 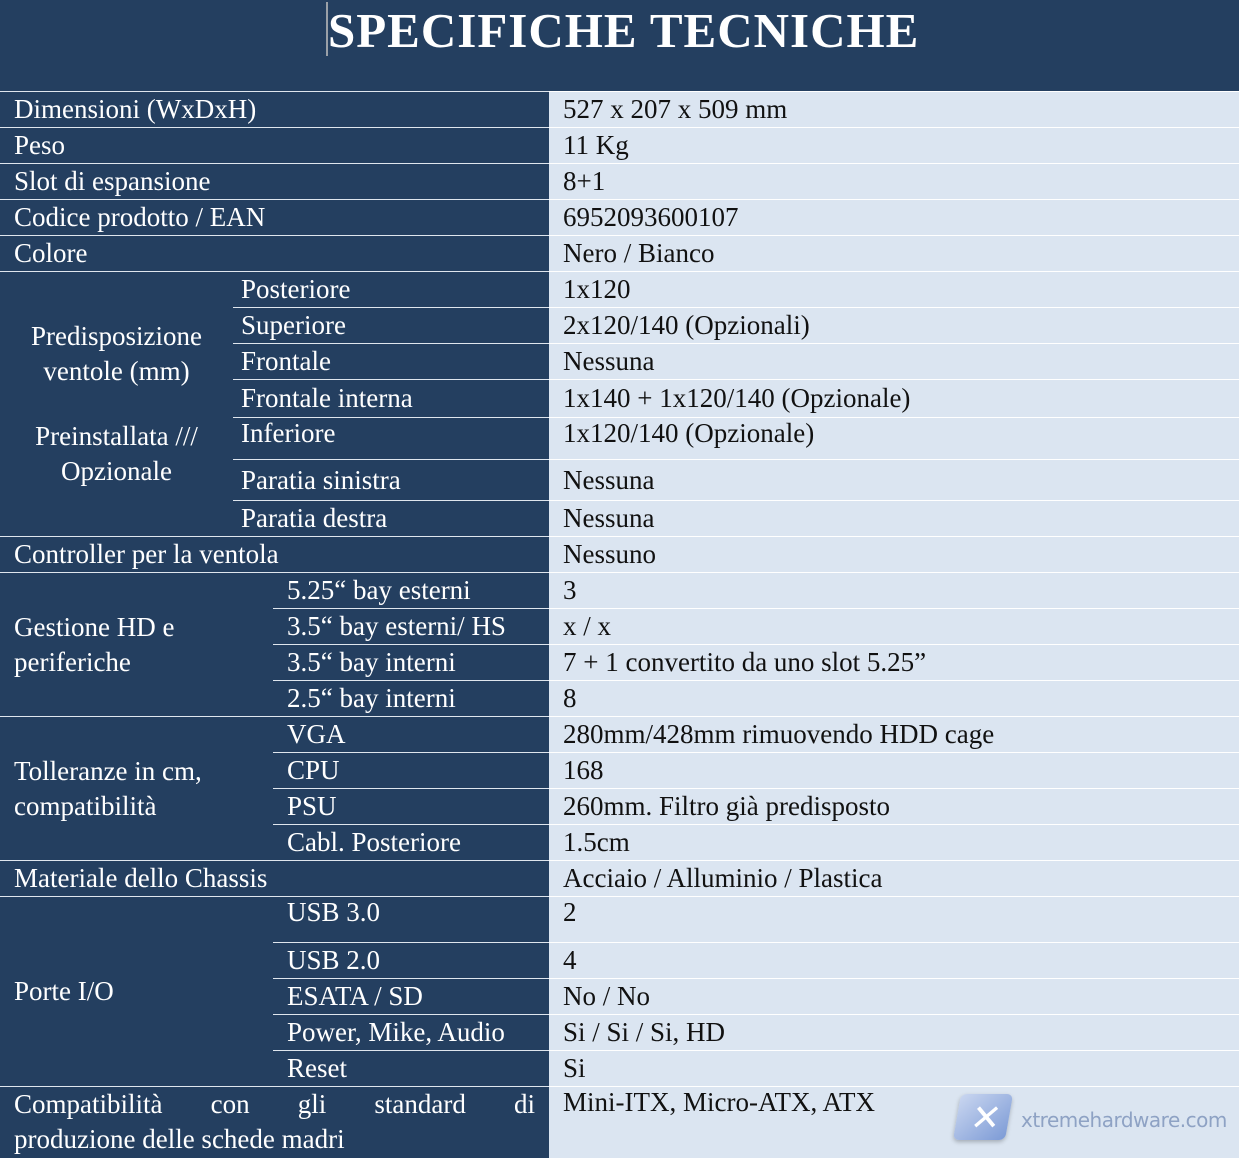 I want to click on table-row: 3.5“ bay esterni/ HS x / x, so click(x=619, y=626).